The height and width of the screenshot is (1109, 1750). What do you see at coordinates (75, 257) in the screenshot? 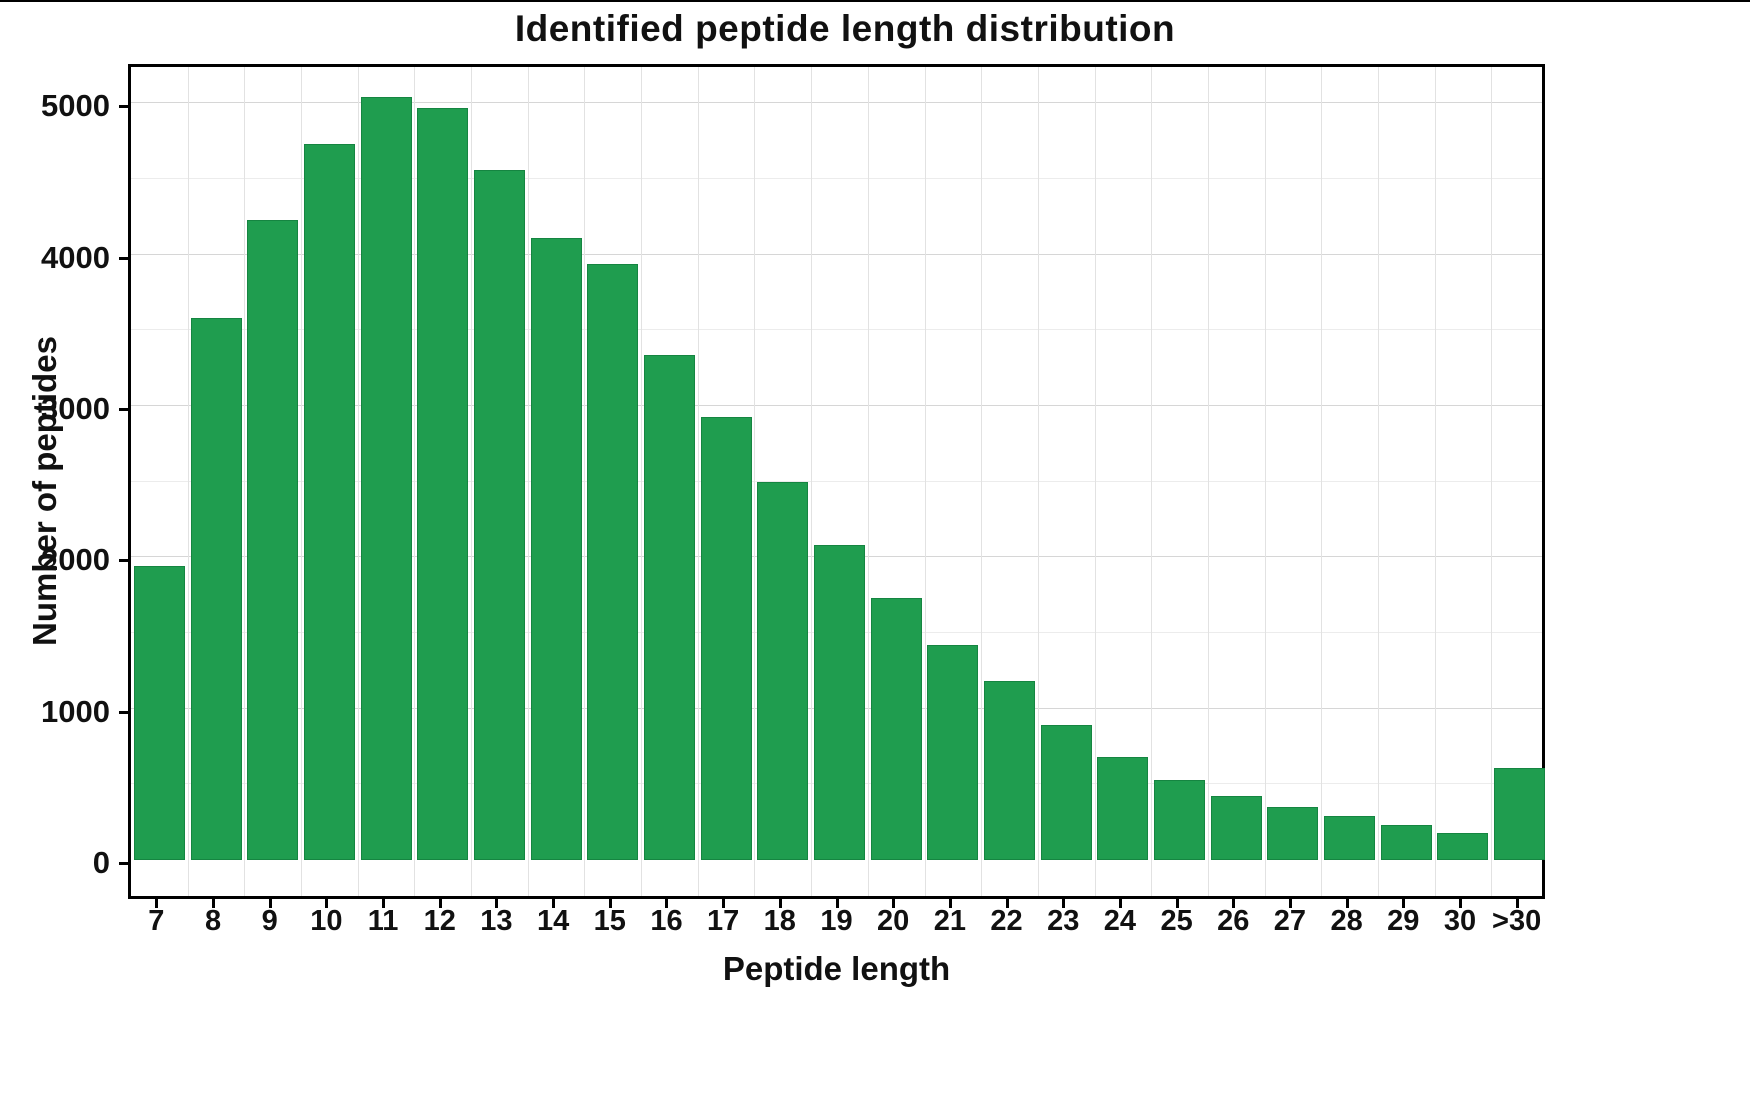
I see `y-tick-label: 4000` at bounding box center [75, 257].